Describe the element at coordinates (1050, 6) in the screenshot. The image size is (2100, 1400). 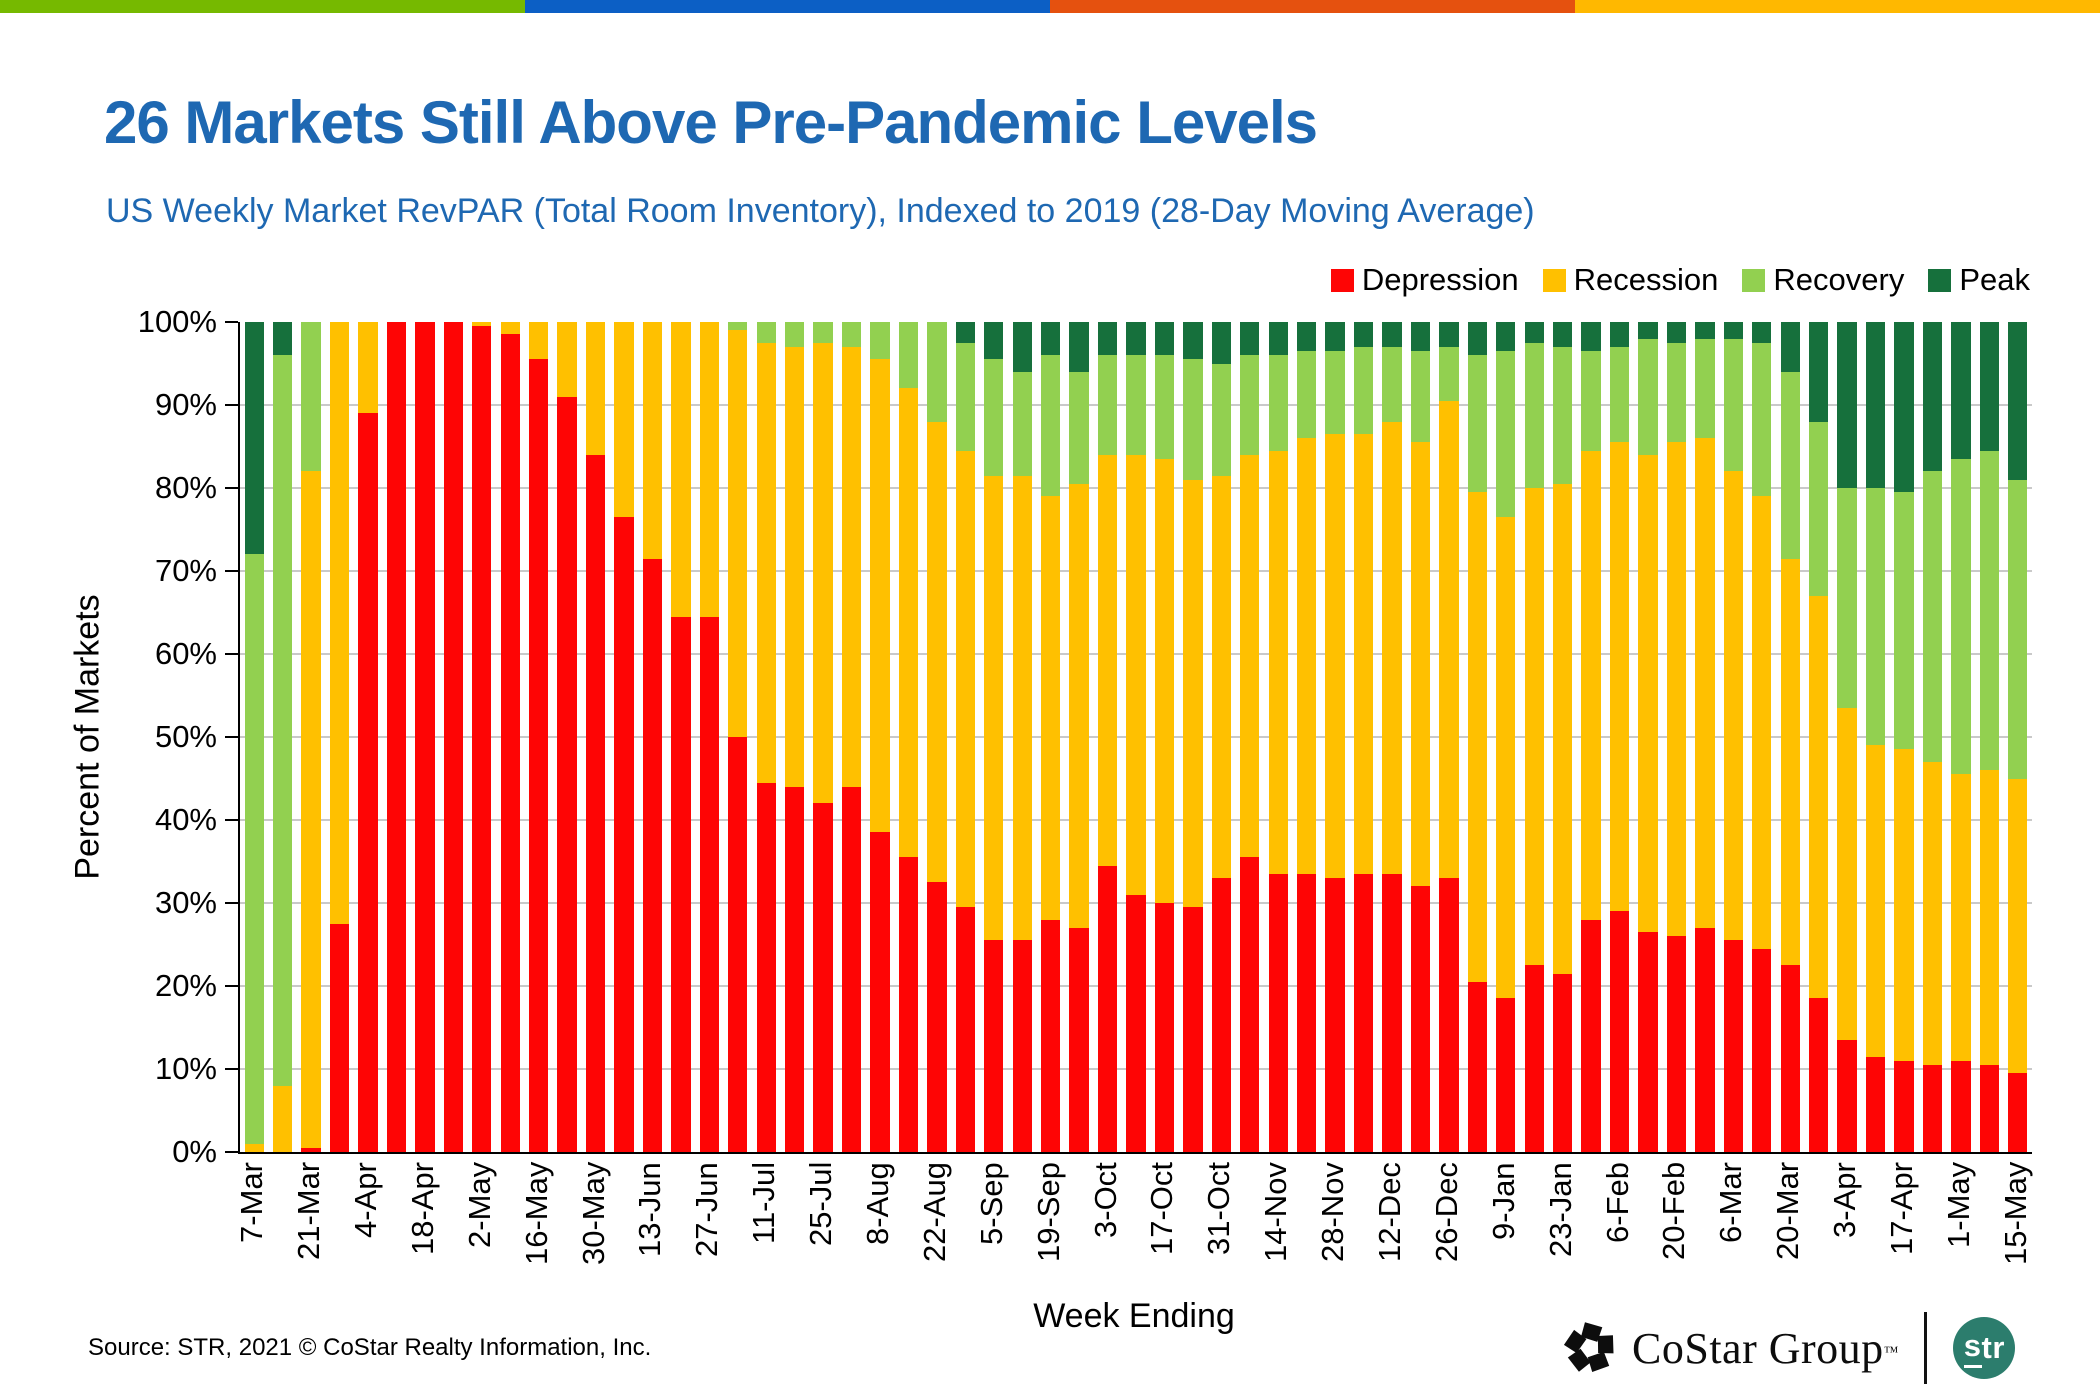
I see `top-accent-bar` at that location.